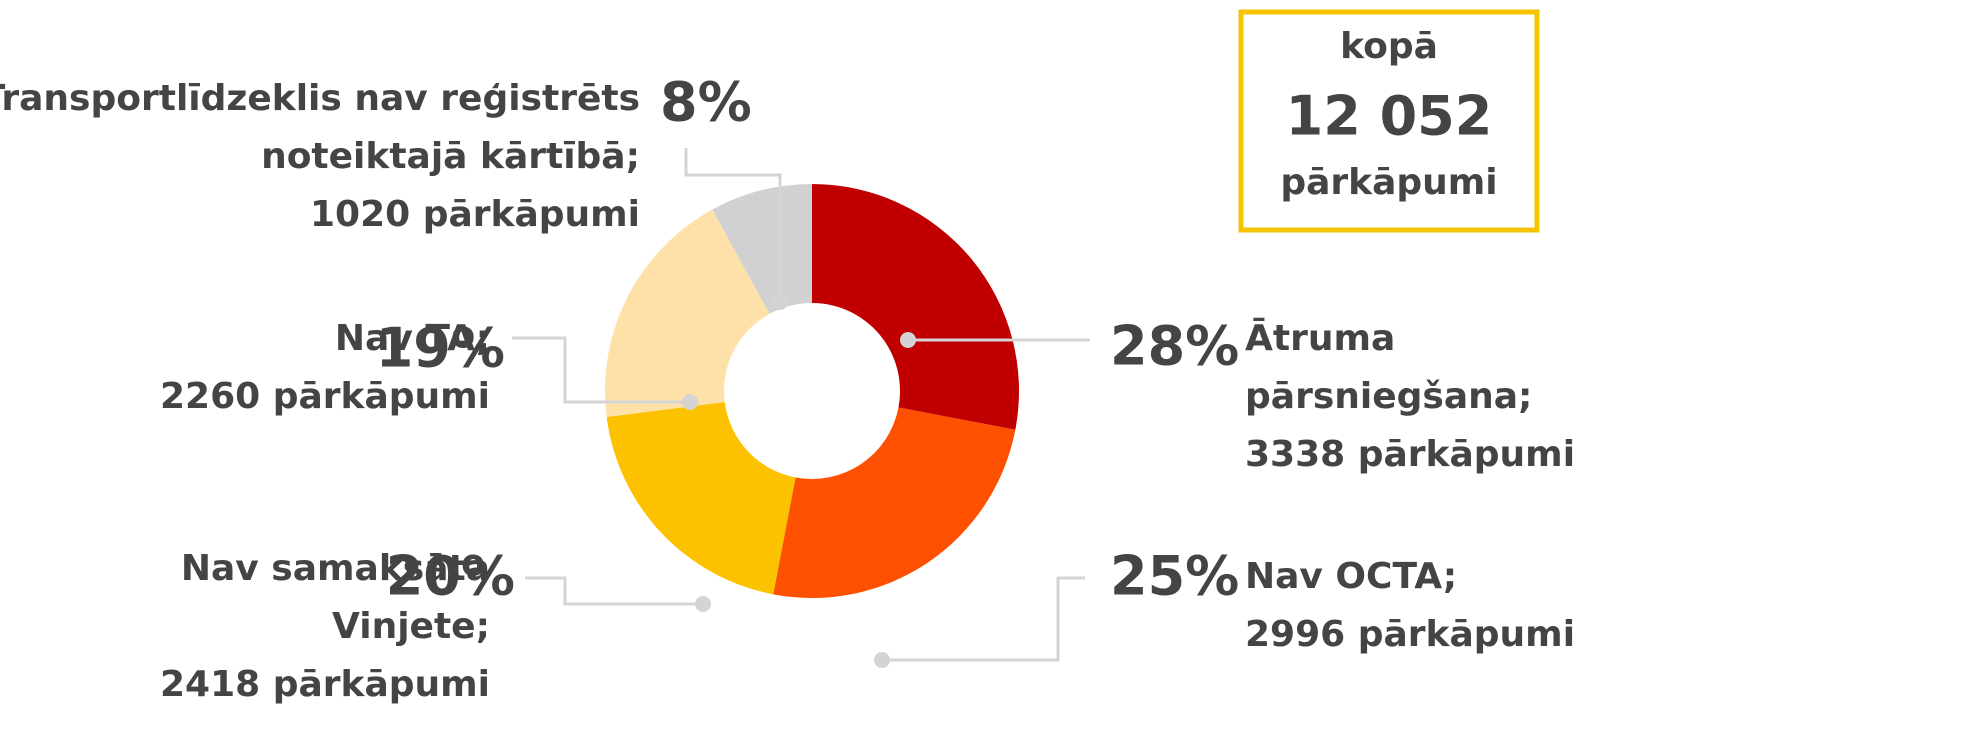 The image size is (1969, 751). I want to click on percent-label: 20%, so click(450, 576).